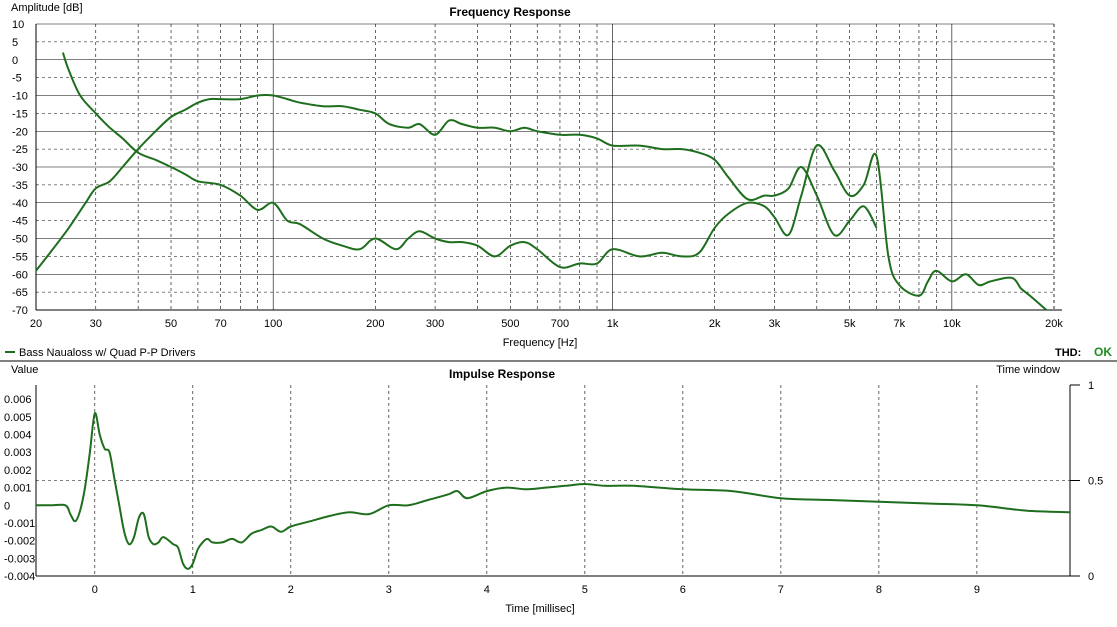 The height and width of the screenshot is (627, 1117). I want to click on fr-x-tick-label: 50, so click(171, 324).